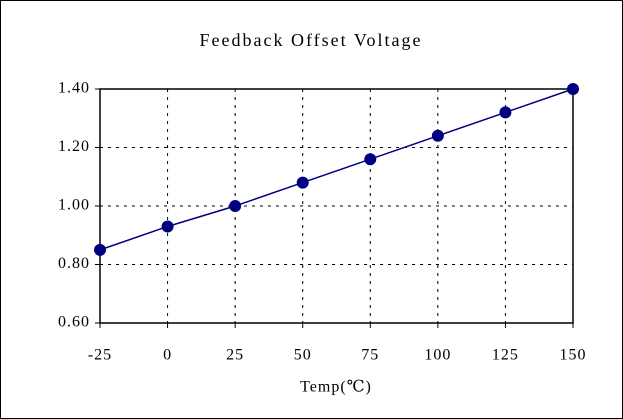  Describe the element at coordinates (437, 355) in the screenshot. I see `x-tick-label: 100` at that location.